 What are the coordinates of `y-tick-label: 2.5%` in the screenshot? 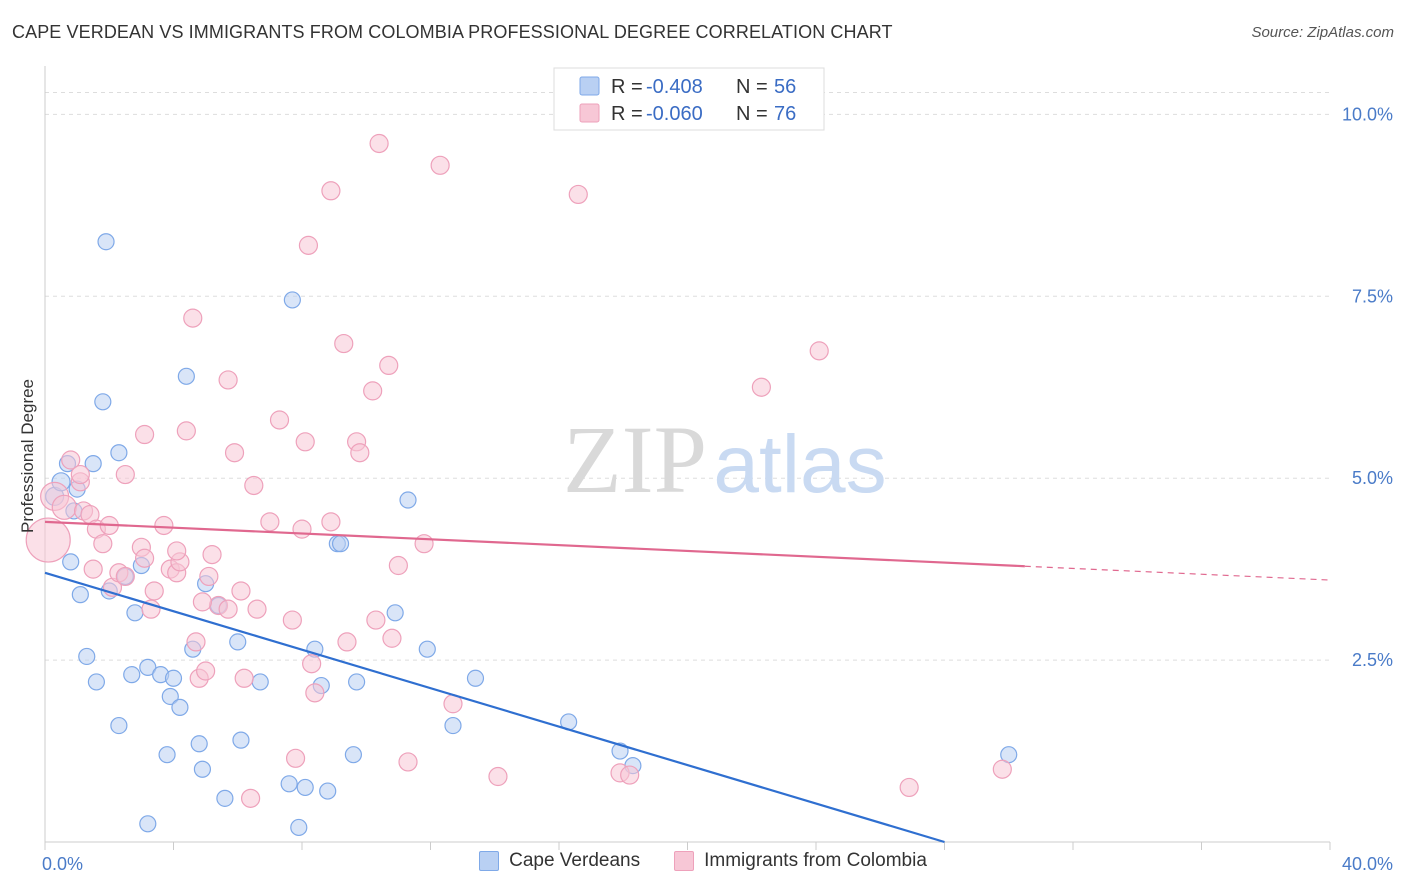 It's located at (1372, 660).